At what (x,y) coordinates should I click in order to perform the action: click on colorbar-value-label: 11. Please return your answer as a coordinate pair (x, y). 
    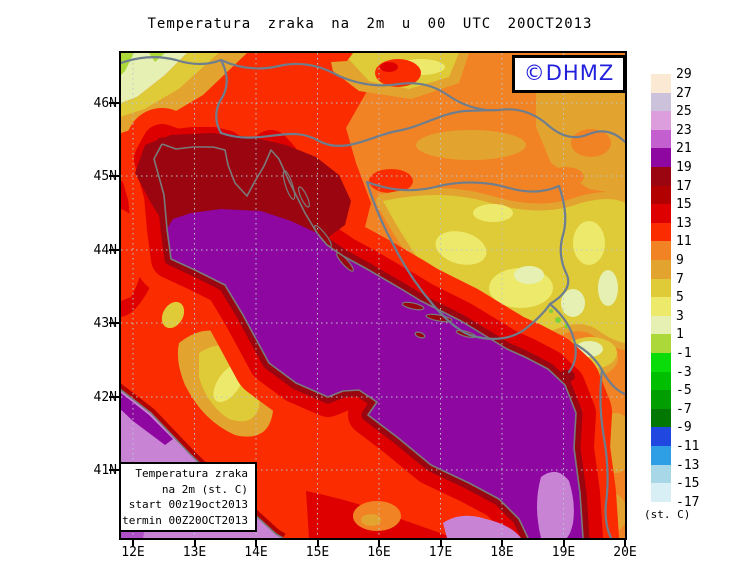
    Looking at the image, I should click on (684, 242).